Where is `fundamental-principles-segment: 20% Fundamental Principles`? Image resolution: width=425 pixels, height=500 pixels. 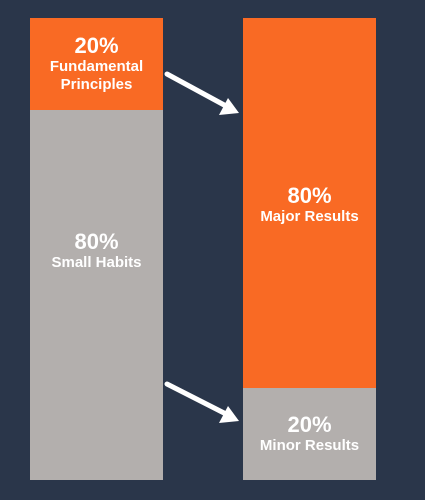
fundamental-principles-segment: 20% Fundamental Principles is located at coordinates (96, 64).